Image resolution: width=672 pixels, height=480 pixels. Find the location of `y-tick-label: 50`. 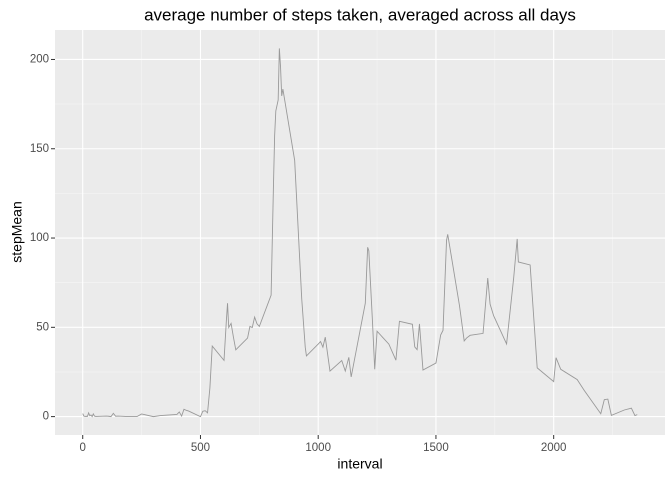

y-tick-label: 50 is located at coordinates (42, 327).